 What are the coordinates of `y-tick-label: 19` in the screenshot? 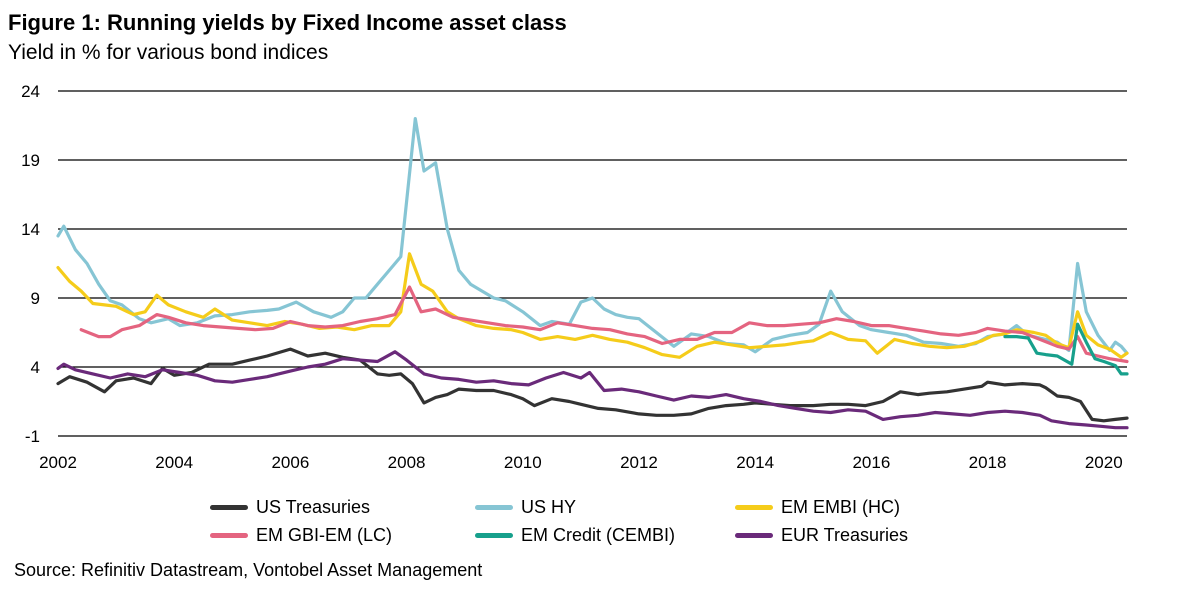 It's located at (30, 160).